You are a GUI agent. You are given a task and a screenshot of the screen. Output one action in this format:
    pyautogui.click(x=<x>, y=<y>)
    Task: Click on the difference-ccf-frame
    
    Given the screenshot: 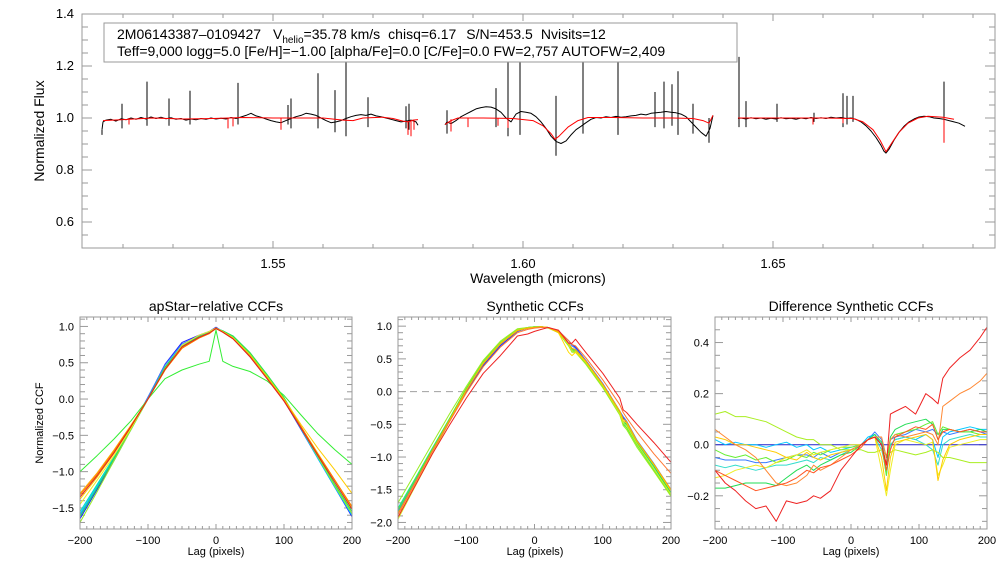 What is the action you would take?
    pyautogui.click(x=851, y=423)
    